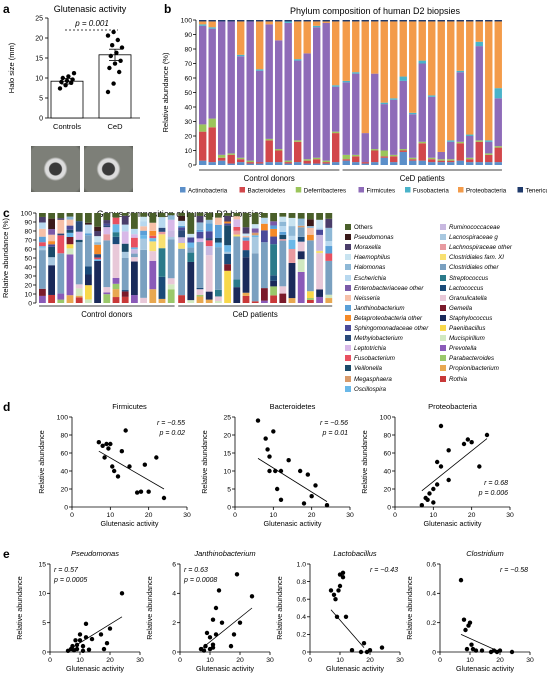 This screenshot has width=547, height=685. Describe the element at coordinates (467, 339) in the screenshot. I see `legend-label: Mucispirillum` at that location.